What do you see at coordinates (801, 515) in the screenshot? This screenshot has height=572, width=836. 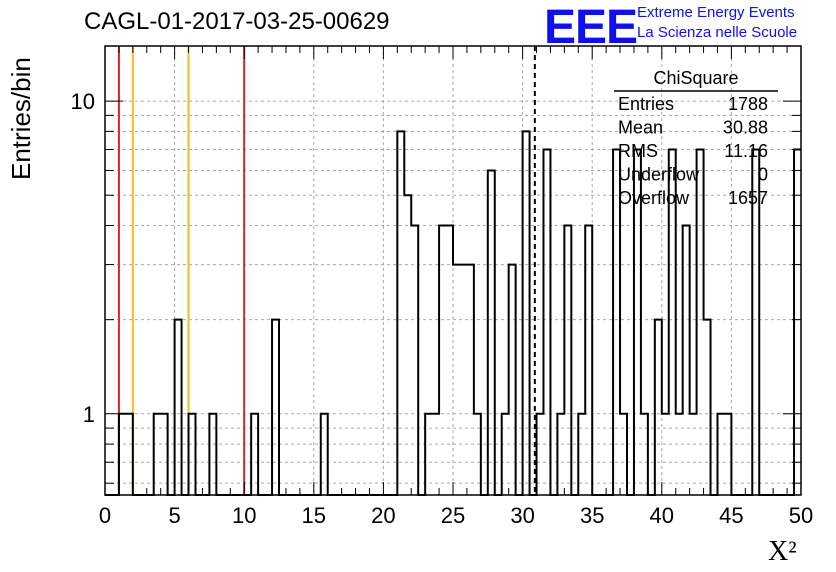 I see `x-tick-label: 50` at bounding box center [801, 515].